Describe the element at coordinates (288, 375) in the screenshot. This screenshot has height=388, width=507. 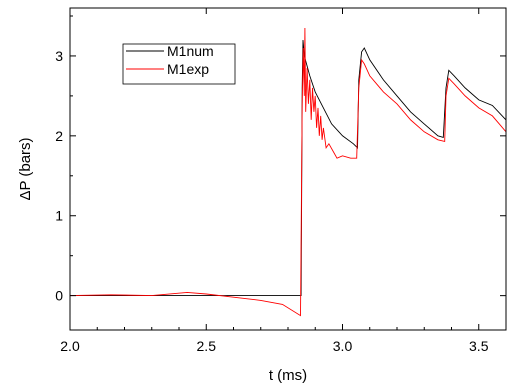
I see `x-axis-title: t (ms)` at that location.